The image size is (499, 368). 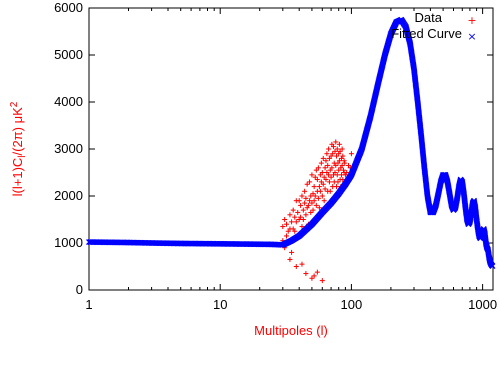 What do you see at coordinates (482, 304) in the screenshot?
I see `x-tick-label: 1000` at bounding box center [482, 304].